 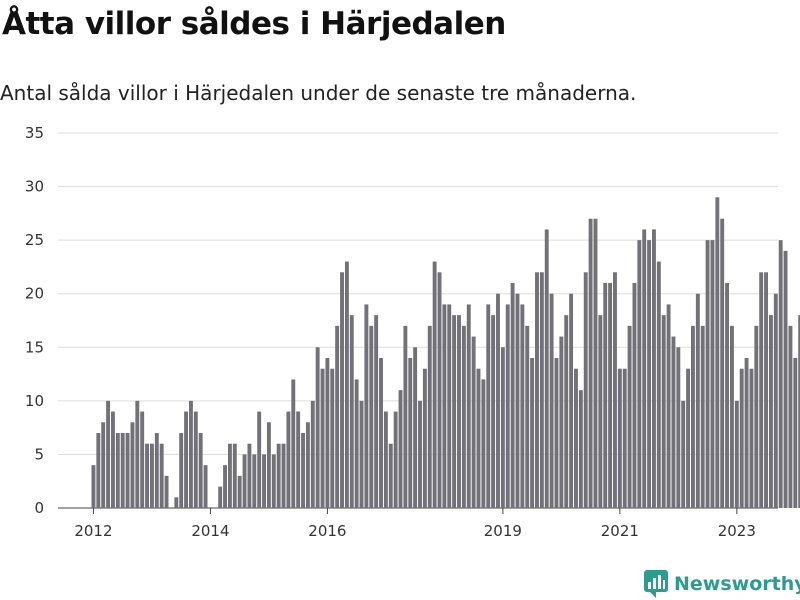 What do you see at coordinates (34, 401) in the screenshot?
I see `y-tick-label: 10` at bounding box center [34, 401].